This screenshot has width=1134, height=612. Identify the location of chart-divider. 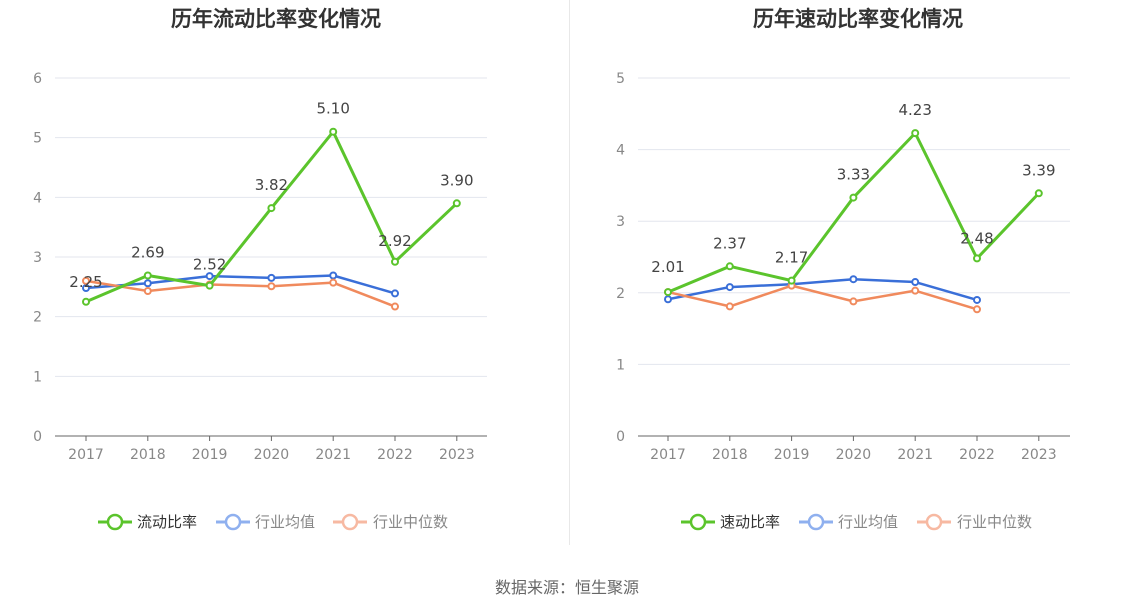
(569, 272).